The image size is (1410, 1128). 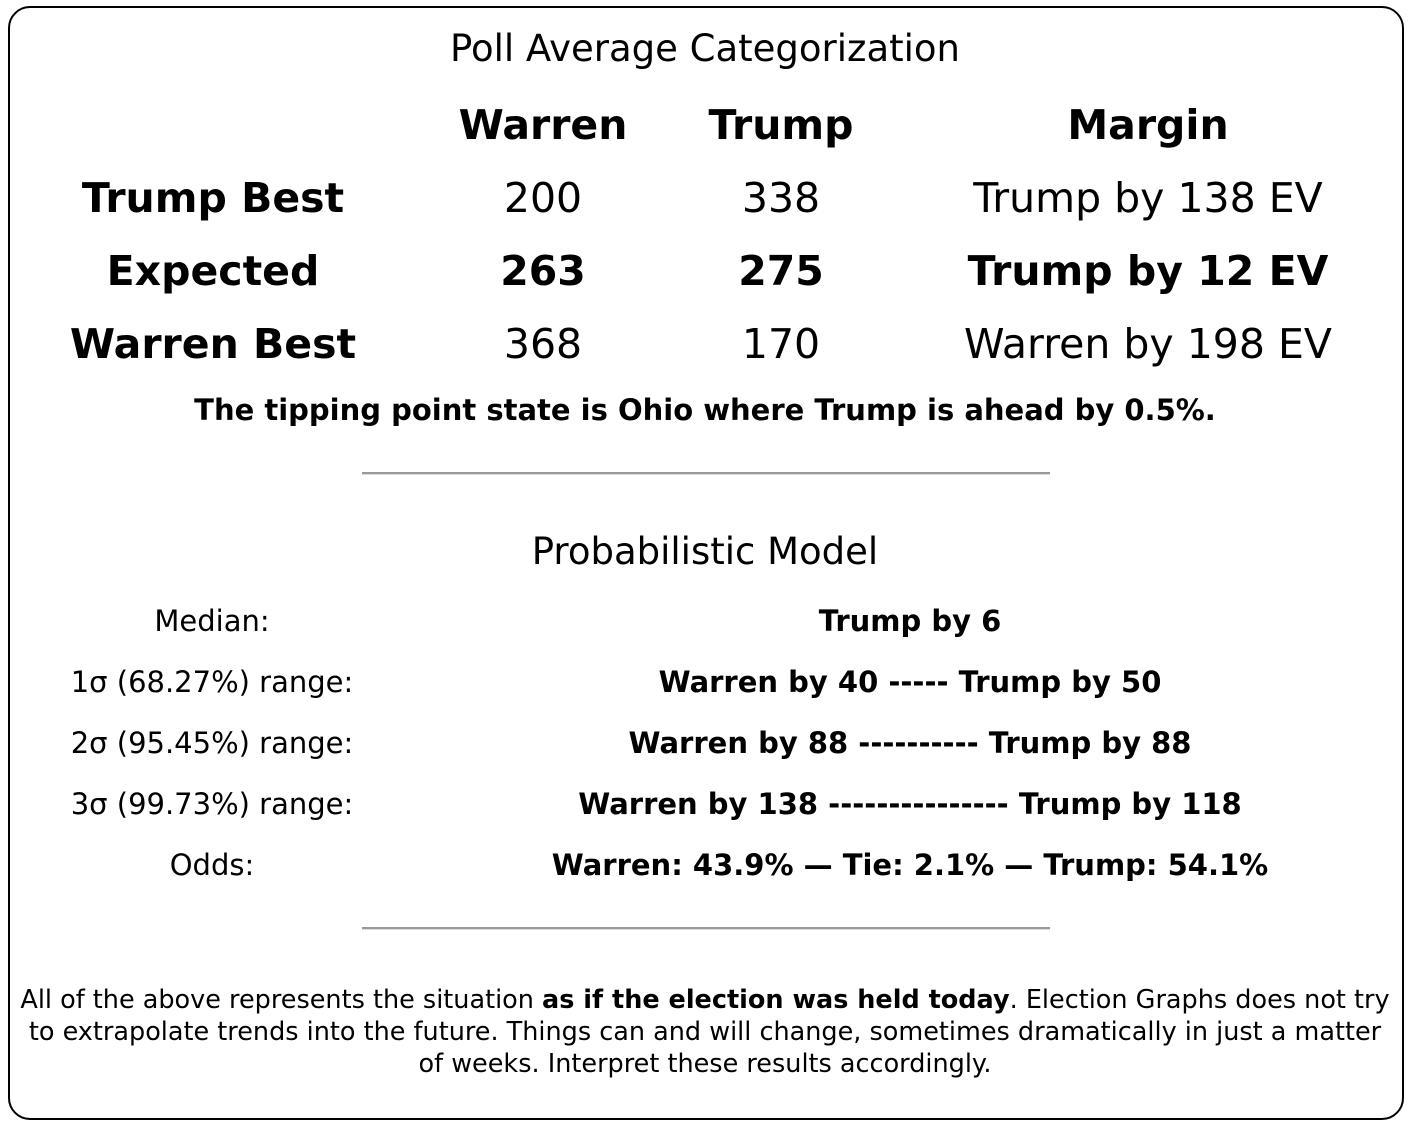 I want to click on cell-warren-best-margin: Warren by 198 EV, so click(x=1148, y=344).